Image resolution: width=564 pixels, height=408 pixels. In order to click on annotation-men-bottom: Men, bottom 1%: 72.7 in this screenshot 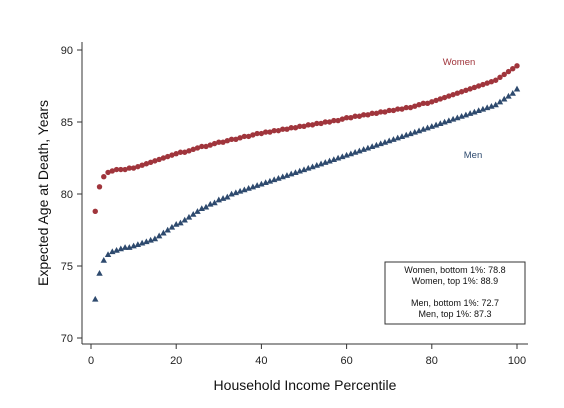, I will do `click(455, 303)`.